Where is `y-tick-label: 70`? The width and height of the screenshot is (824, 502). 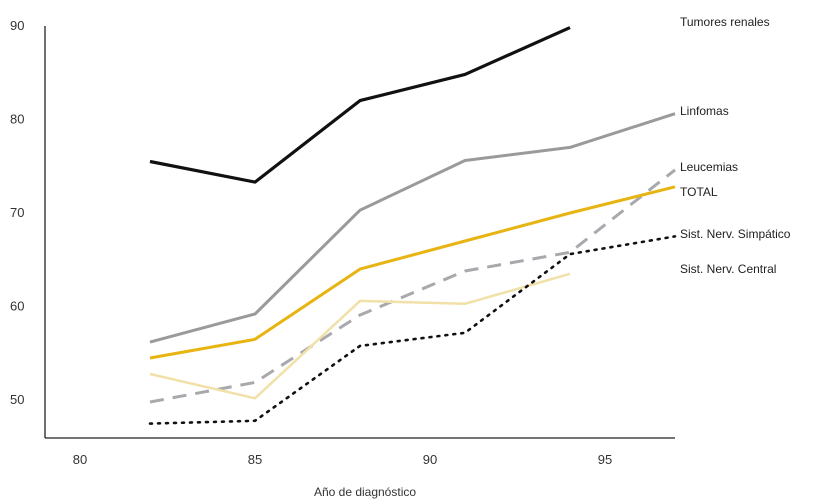
y-tick-label: 70 is located at coordinates (17, 212).